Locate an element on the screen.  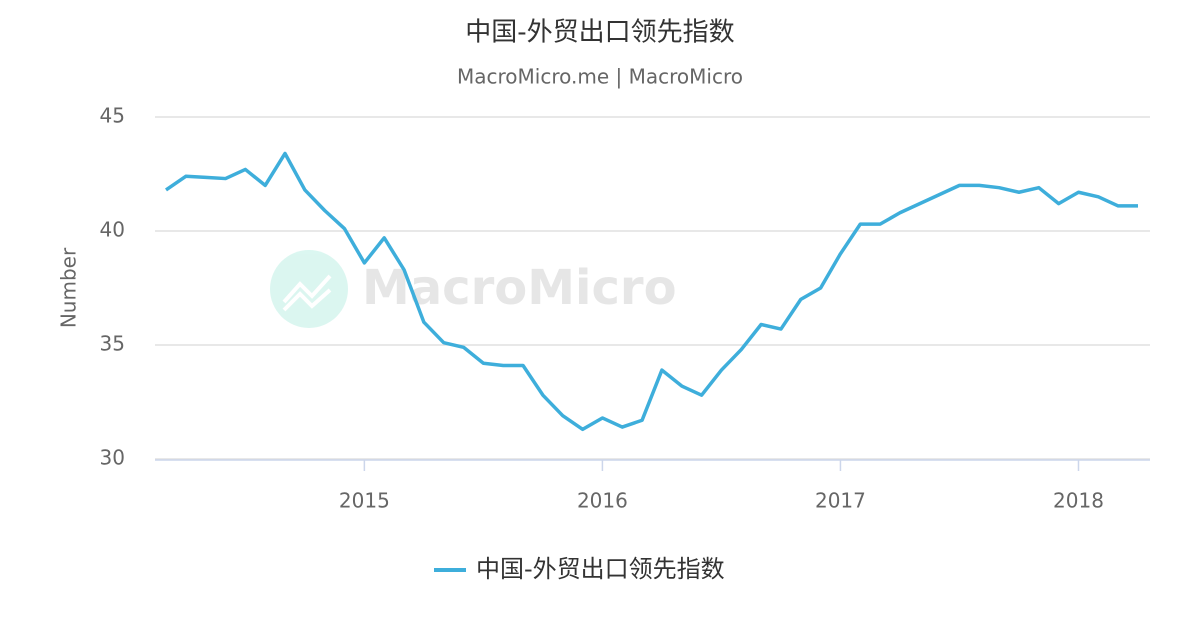
y-axis-label: Number is located at coordinates (69, 287).